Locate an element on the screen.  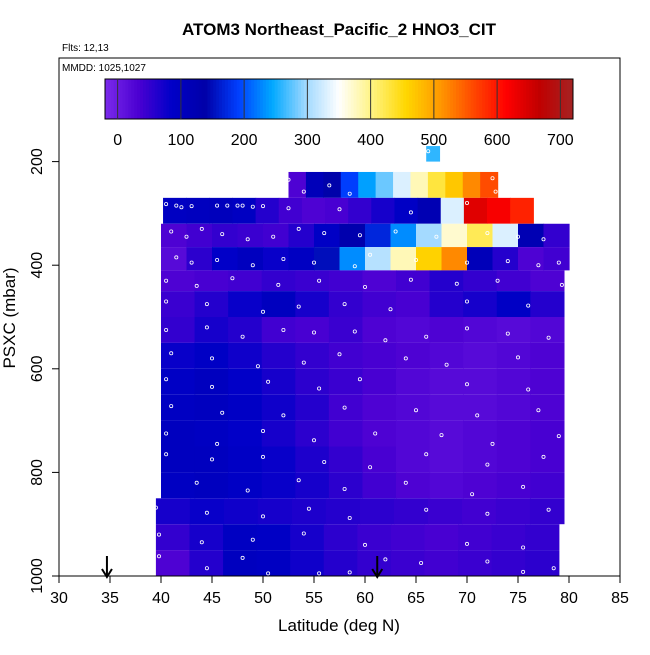
colorbar-tick-label: 500 is located at coordinates (434, 140).